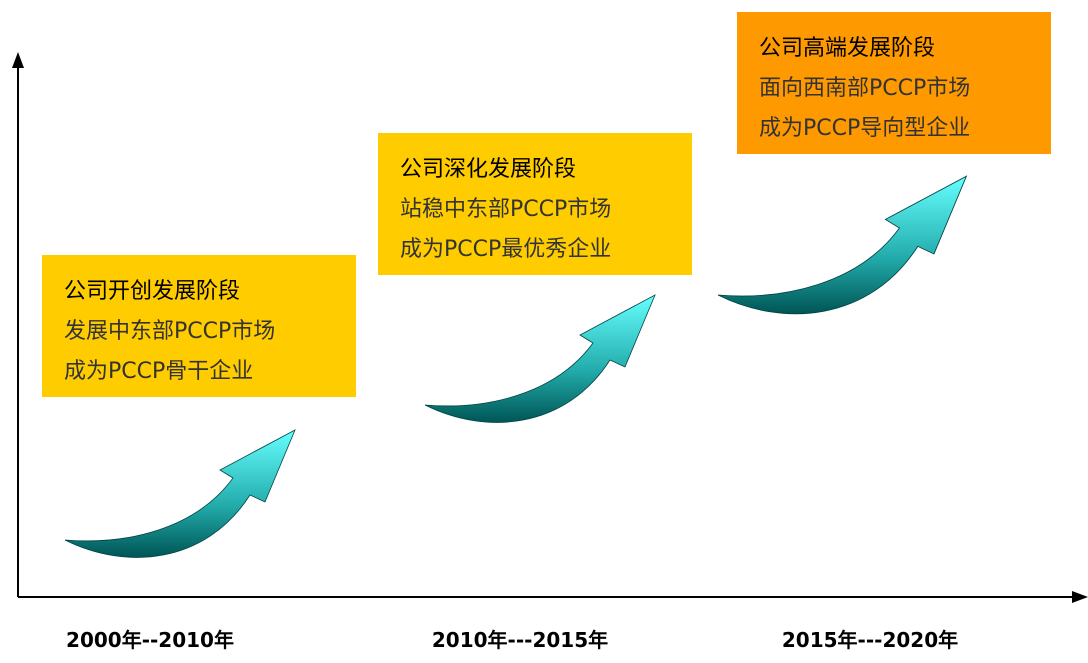 The height and width of the screenshot is (663, 1088). I want to click on period-label: 2015年---2020年, so click(870, 640).